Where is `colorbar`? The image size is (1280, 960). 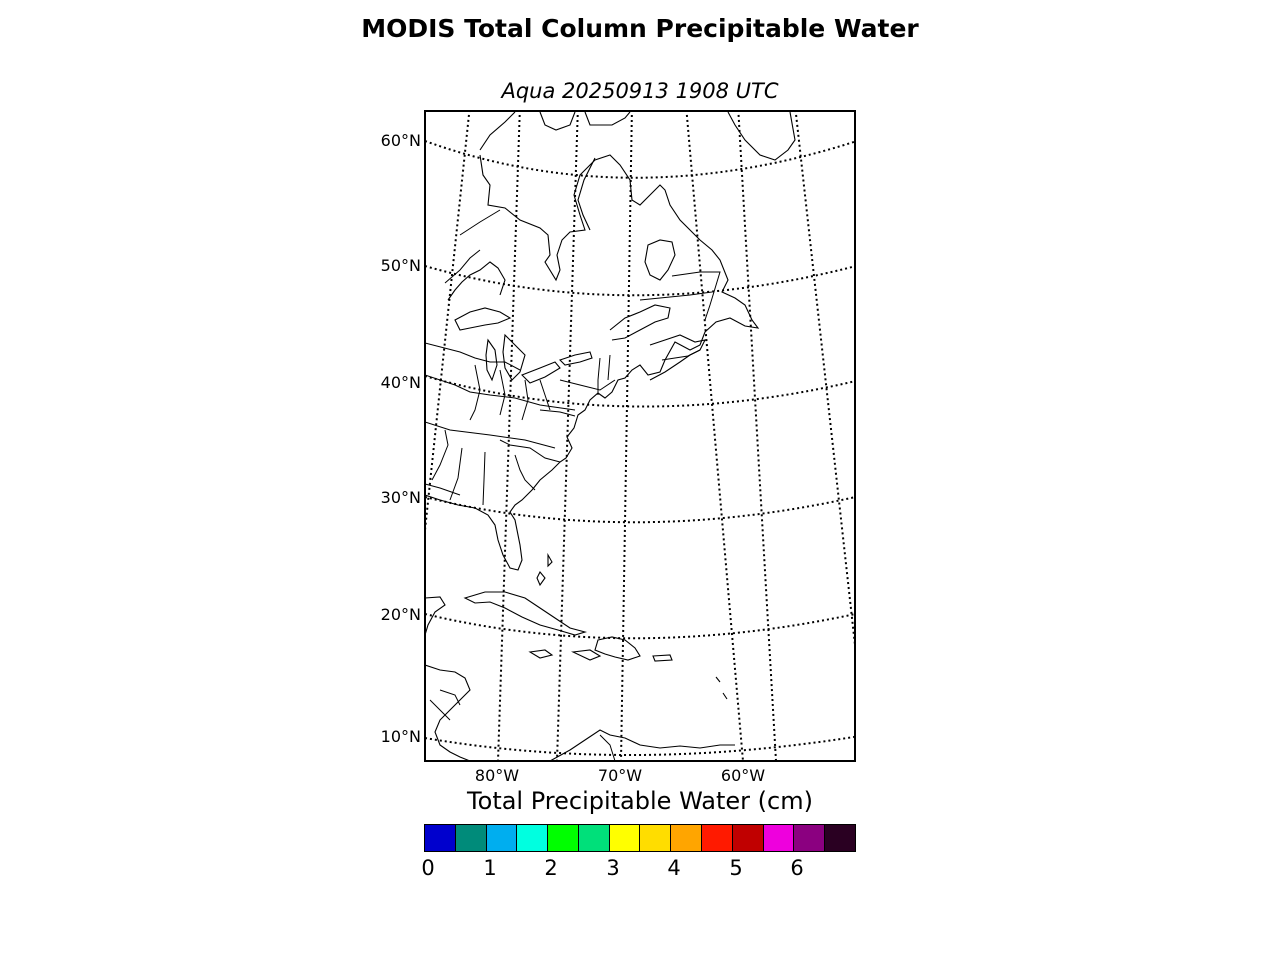
colorbar is located at coordinates (640, 838).